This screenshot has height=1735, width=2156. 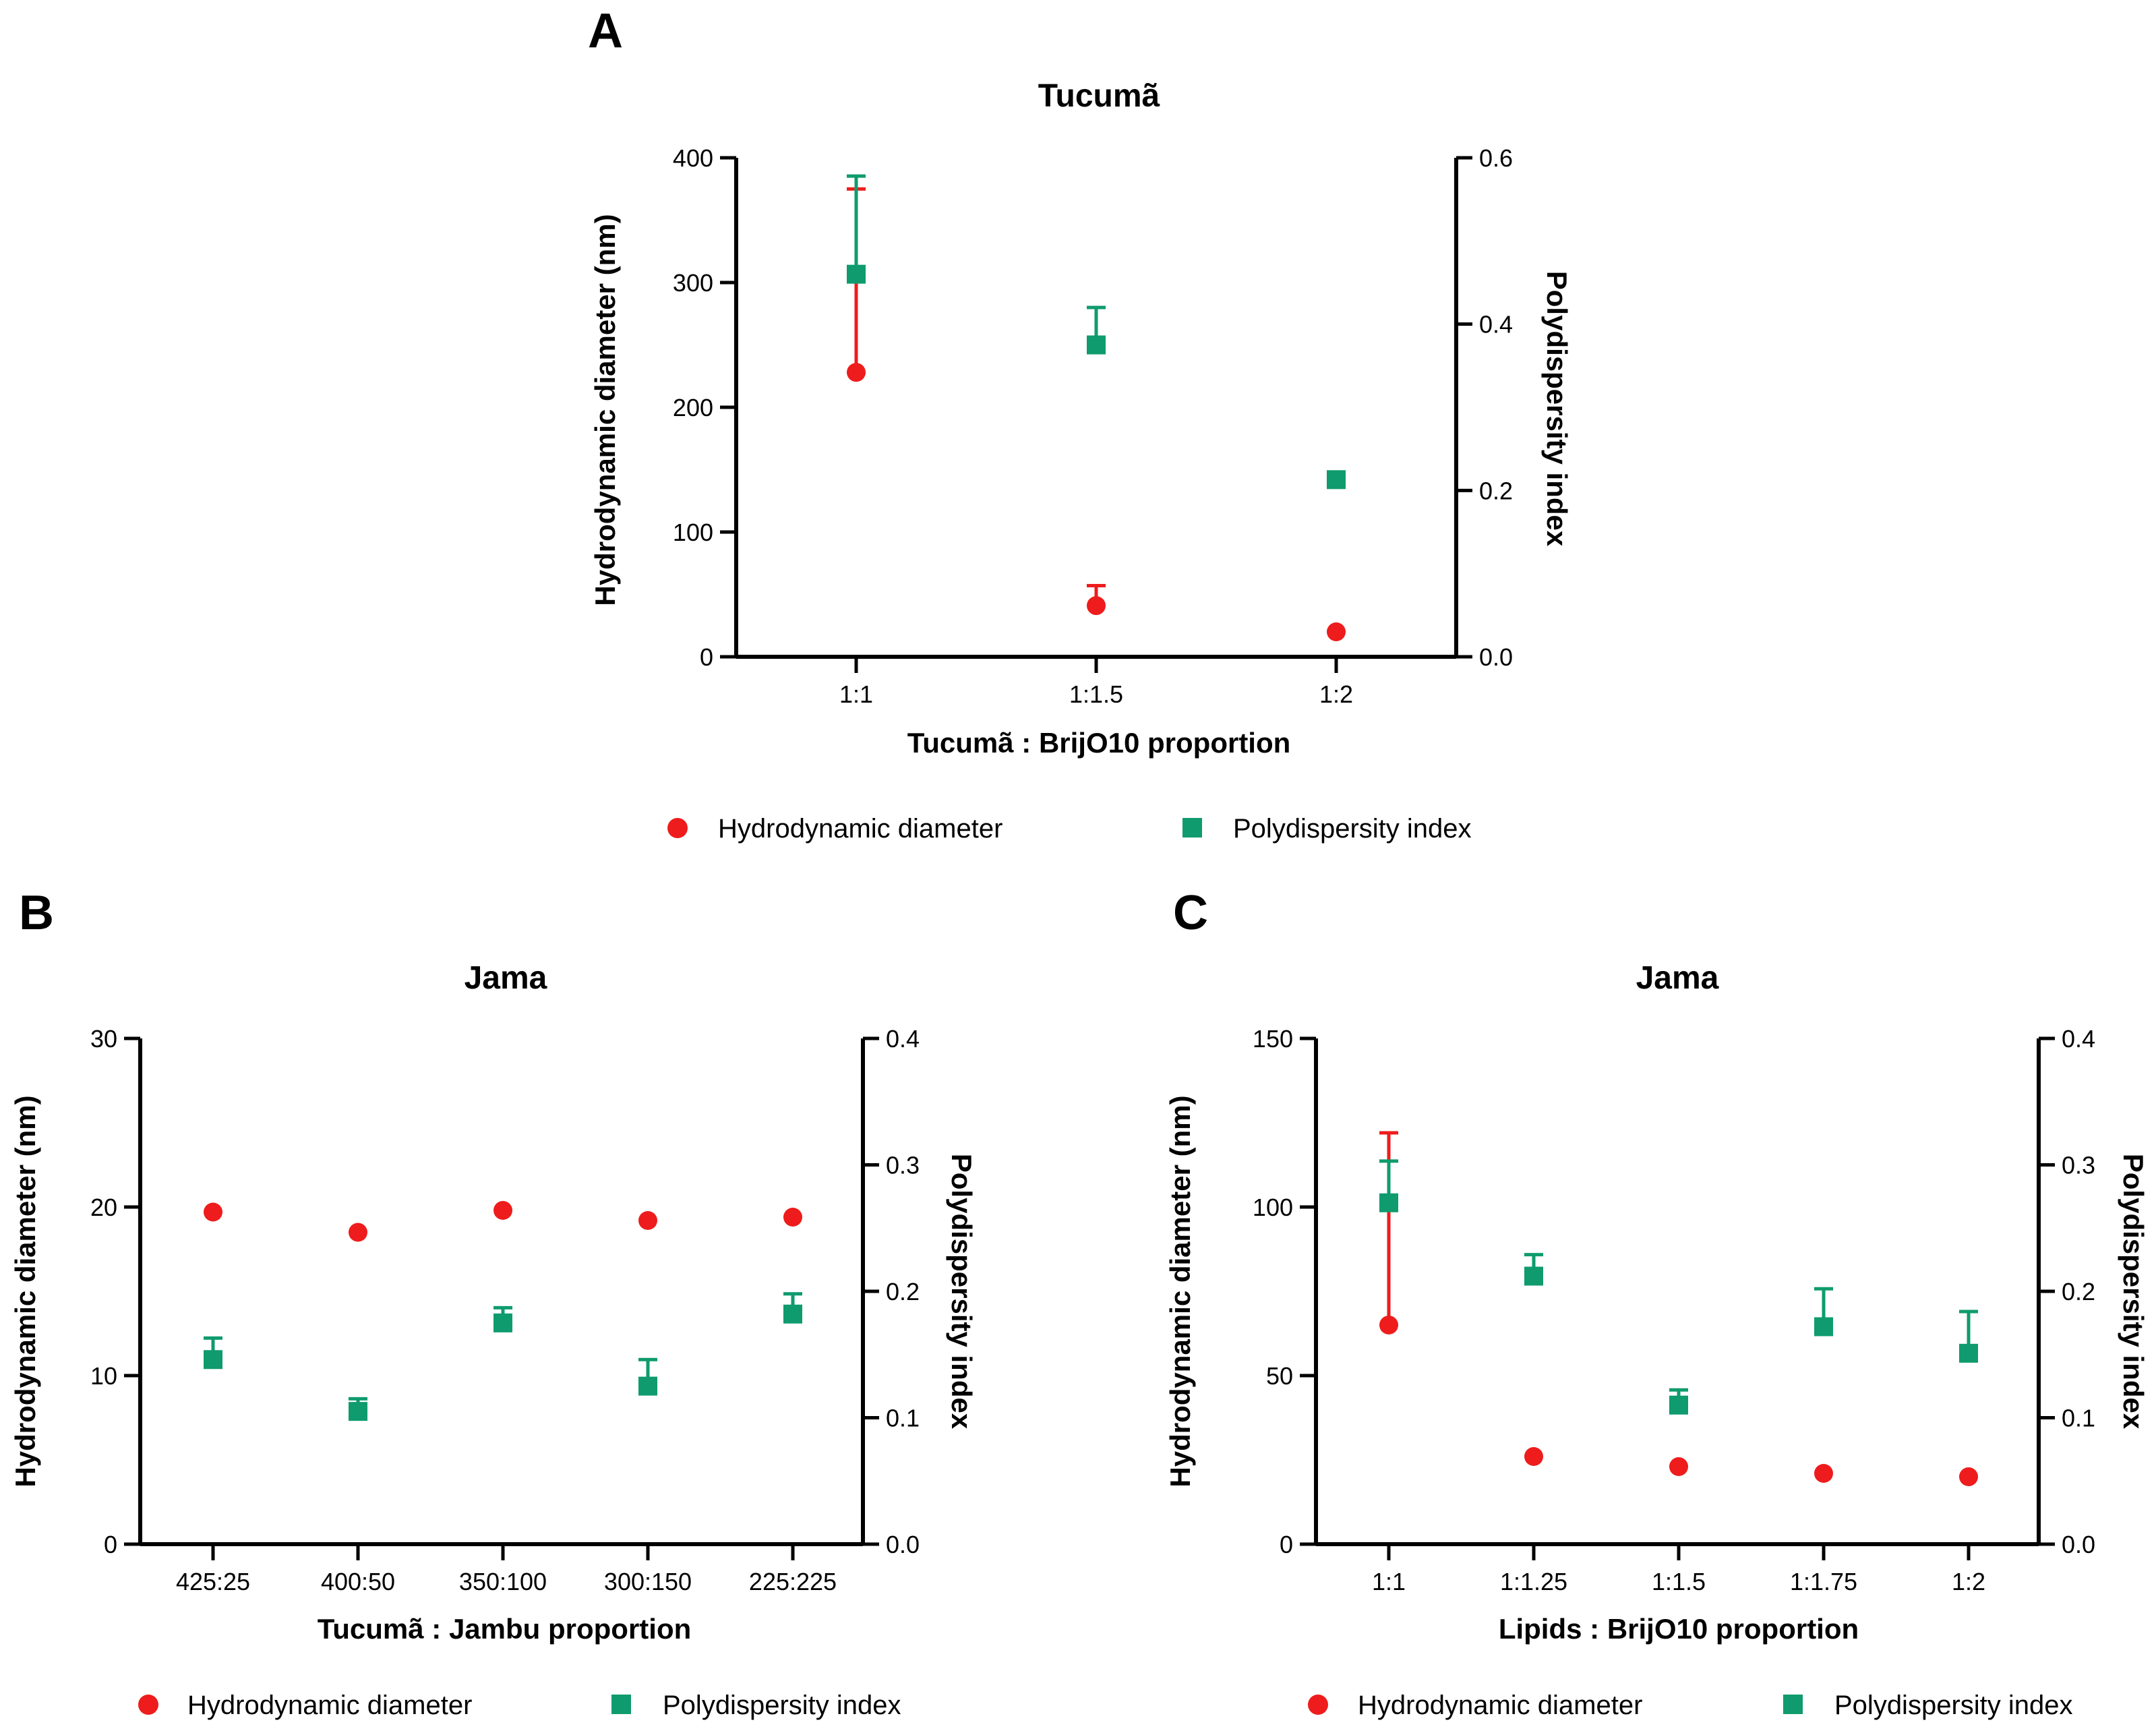 I want to click on legend-label-hydrodynamic-a: Hydrodynamic diameter, so click(x=860, y=829).